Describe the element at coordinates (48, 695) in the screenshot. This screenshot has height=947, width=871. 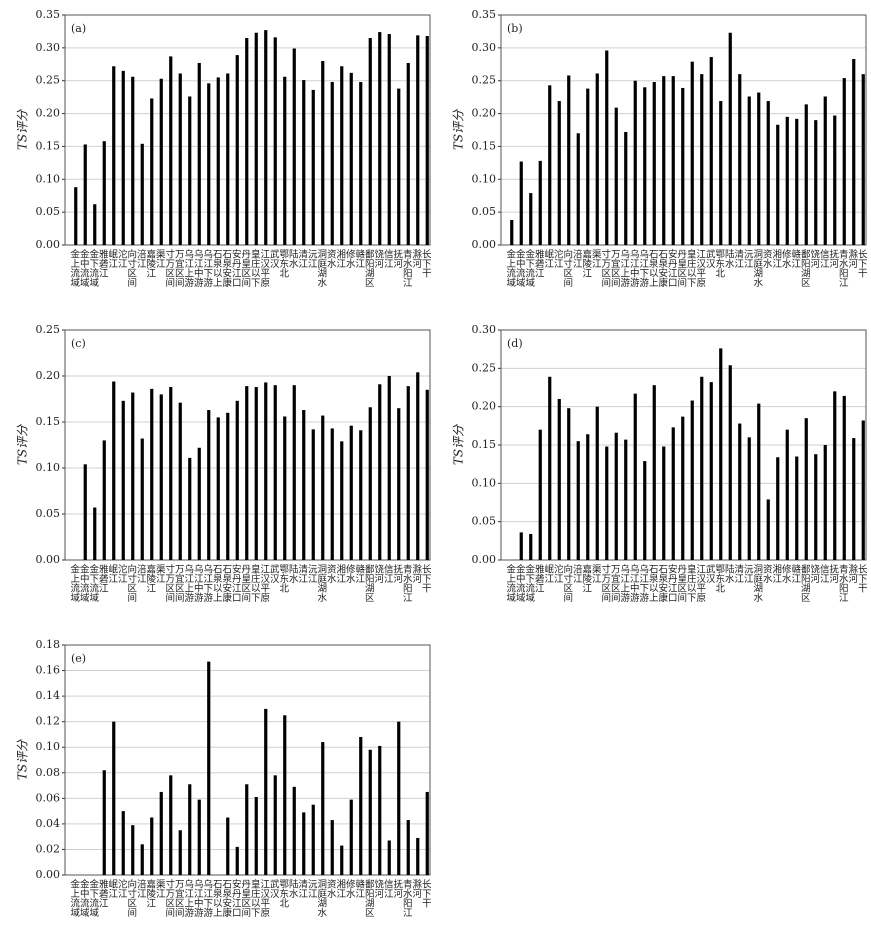
I see `y-tick-label: 0.14` at that location.